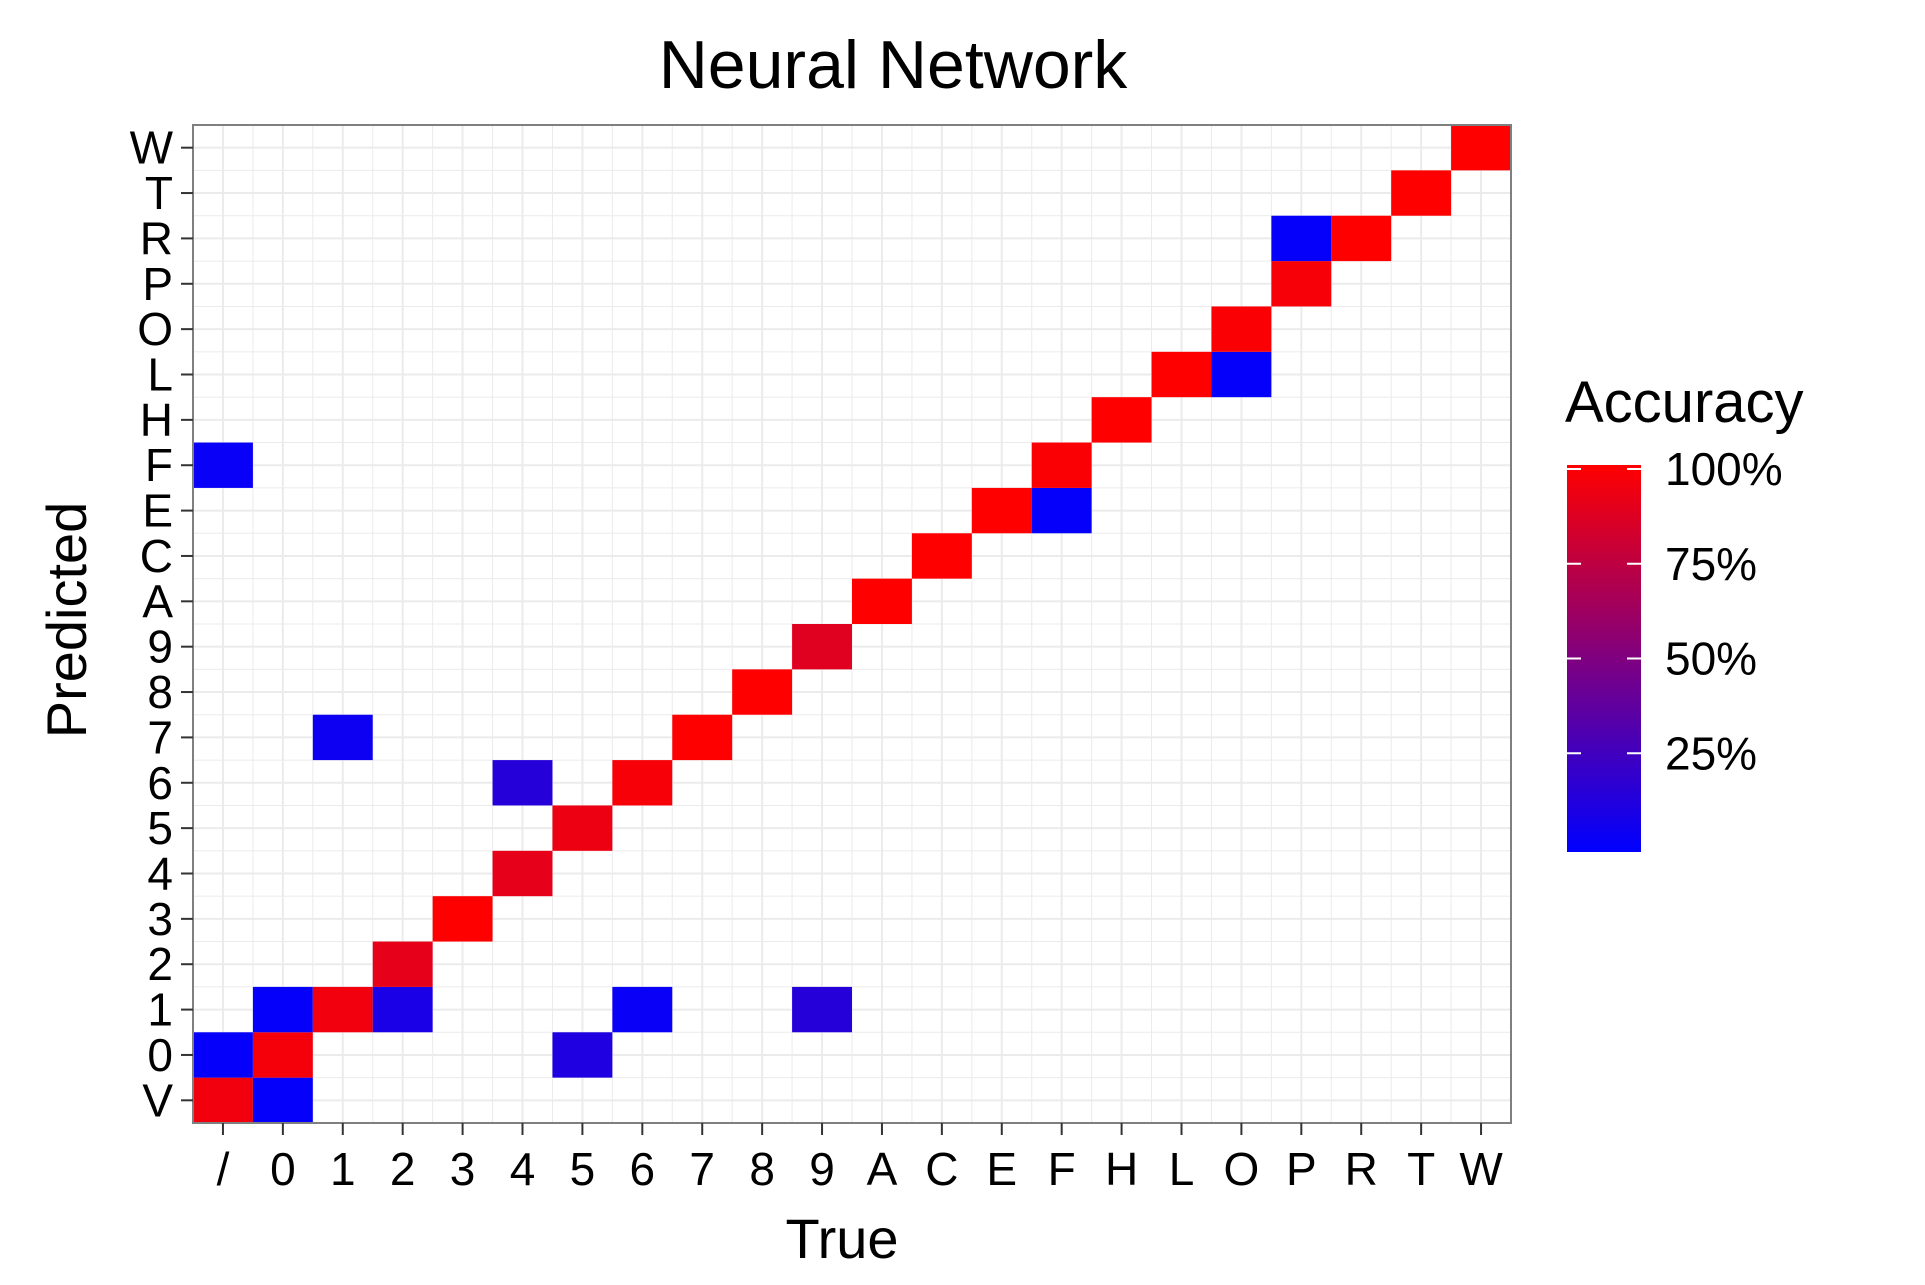 The width and height of the screenshot is (1925, 1285). What do you see at coordinates (160, 783) in the screenshot?
I see `y-tick-label: 6` at bounding box center [160, 783].